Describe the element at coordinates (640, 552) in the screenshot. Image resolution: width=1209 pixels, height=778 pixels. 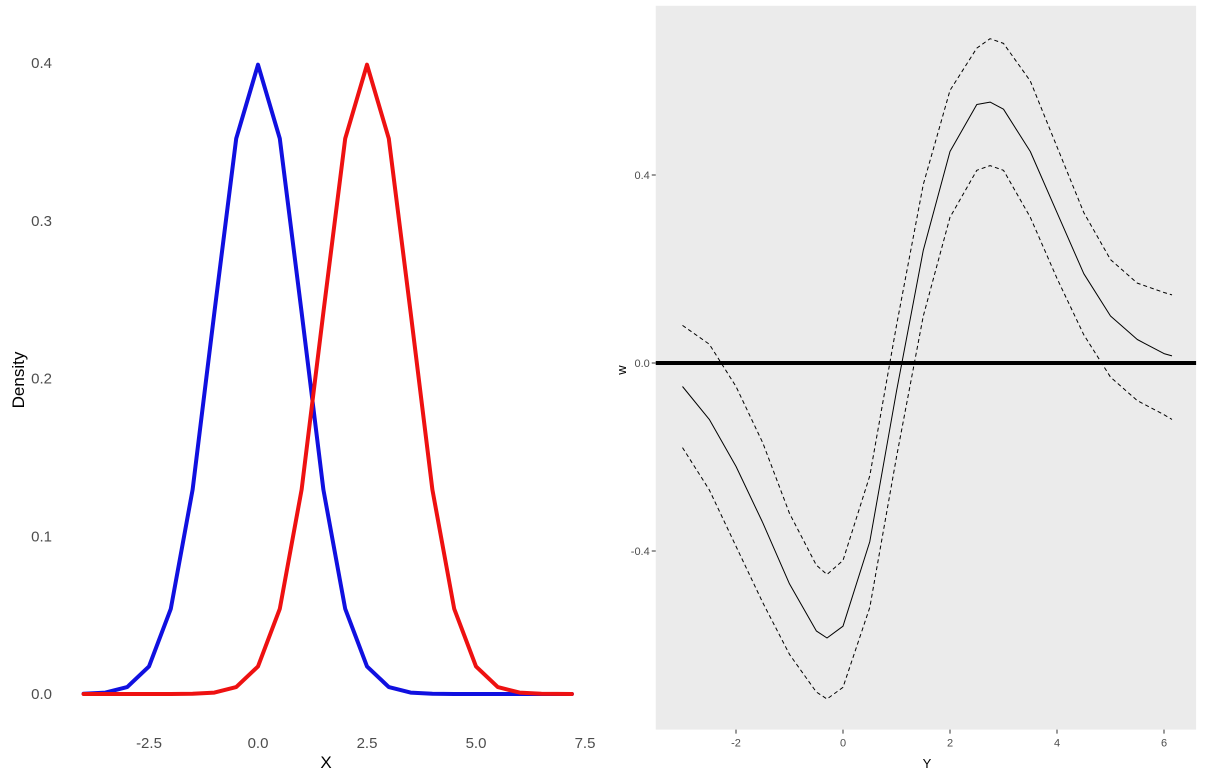
I see `y-tick-label: -0.4` at that location.